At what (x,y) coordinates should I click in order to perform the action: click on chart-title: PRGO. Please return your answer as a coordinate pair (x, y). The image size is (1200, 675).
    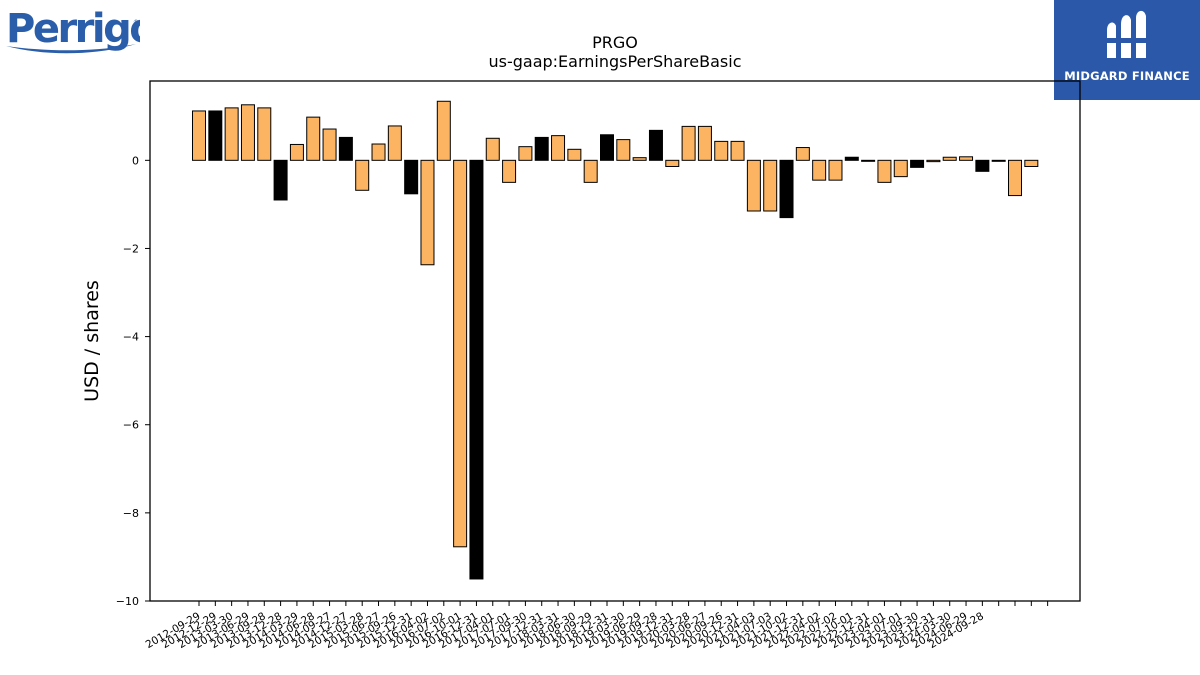
    Looking at the image, I should click on (615, 42).